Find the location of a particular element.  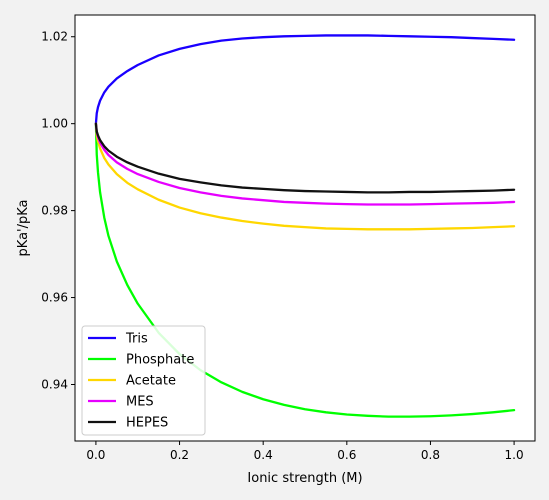

series-line-tris is located at coordinates (305, 79).